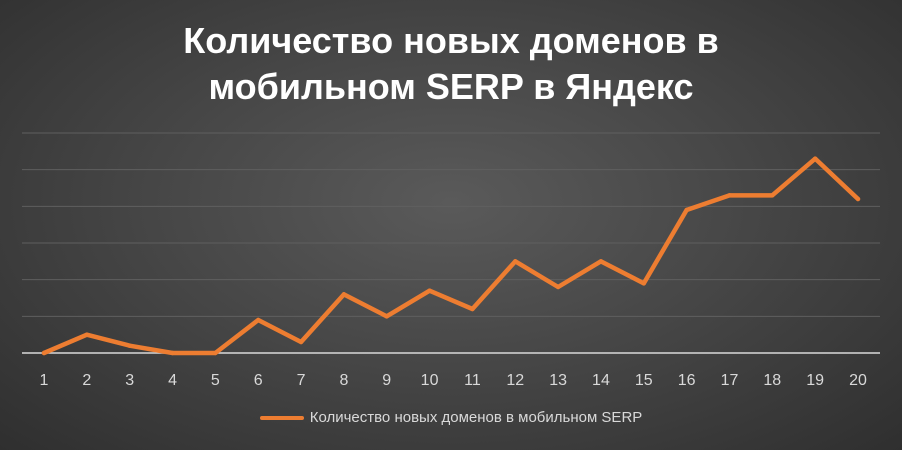 The image size is (902, 450). I want to click on x-tick-label: 1, so click(44, 380).